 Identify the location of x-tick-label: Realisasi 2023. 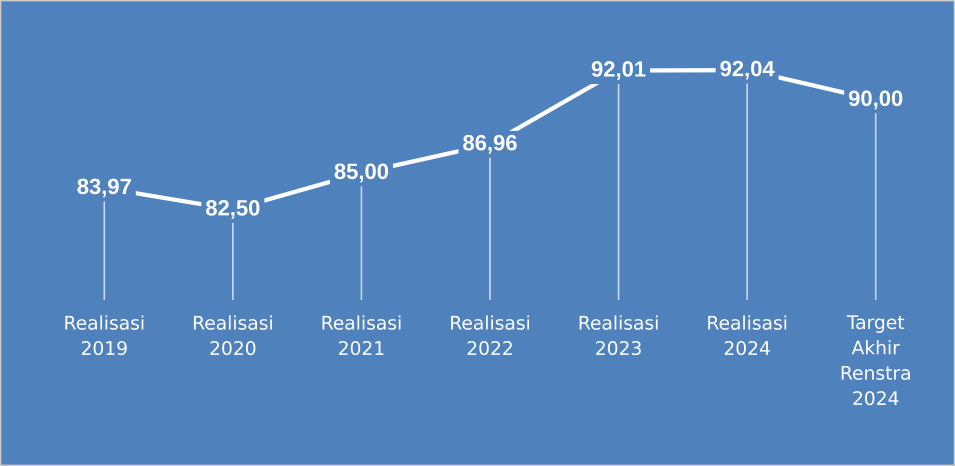
(619, 335).